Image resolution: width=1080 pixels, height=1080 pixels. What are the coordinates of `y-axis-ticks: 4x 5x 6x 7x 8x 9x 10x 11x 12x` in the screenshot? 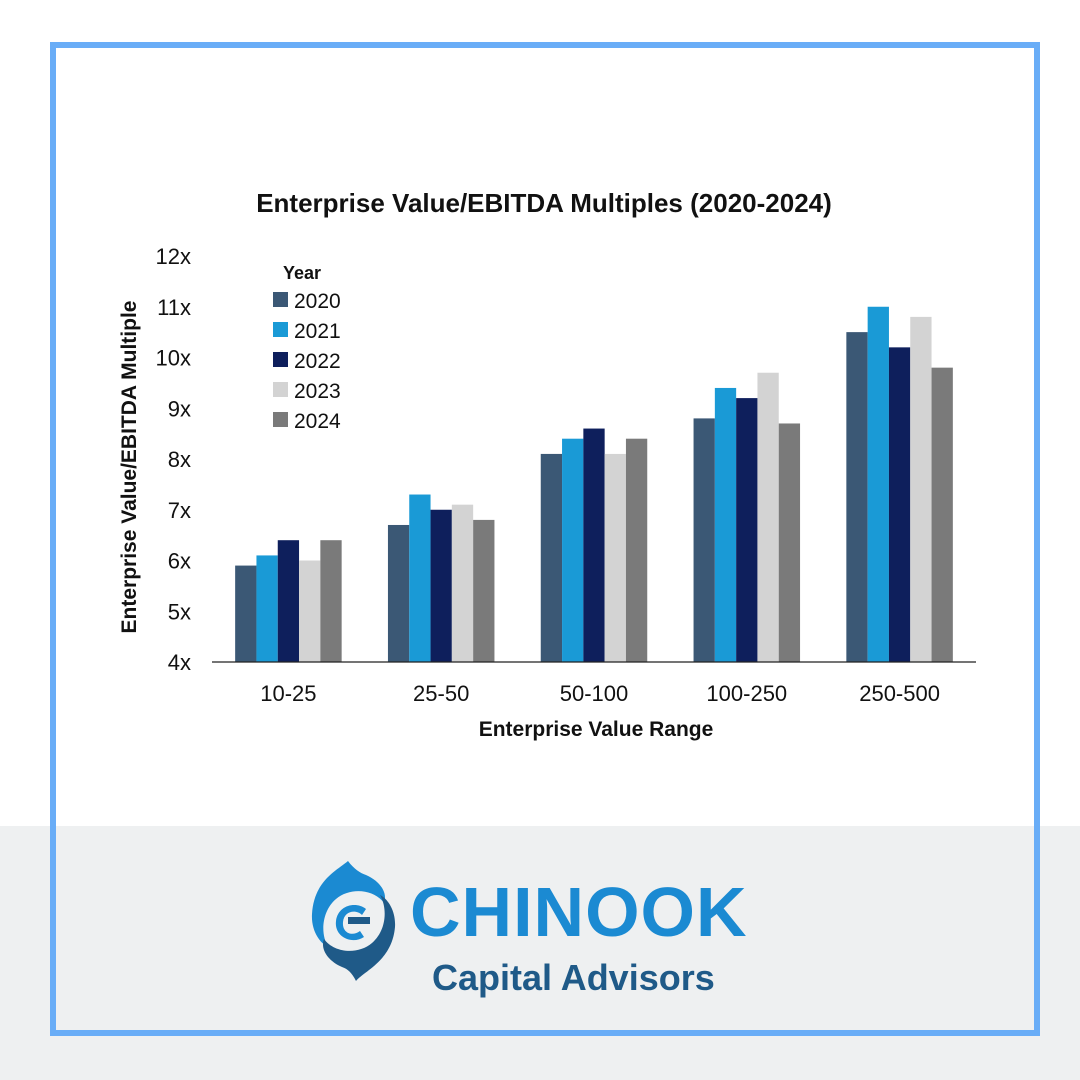 It's located at (173, 459).